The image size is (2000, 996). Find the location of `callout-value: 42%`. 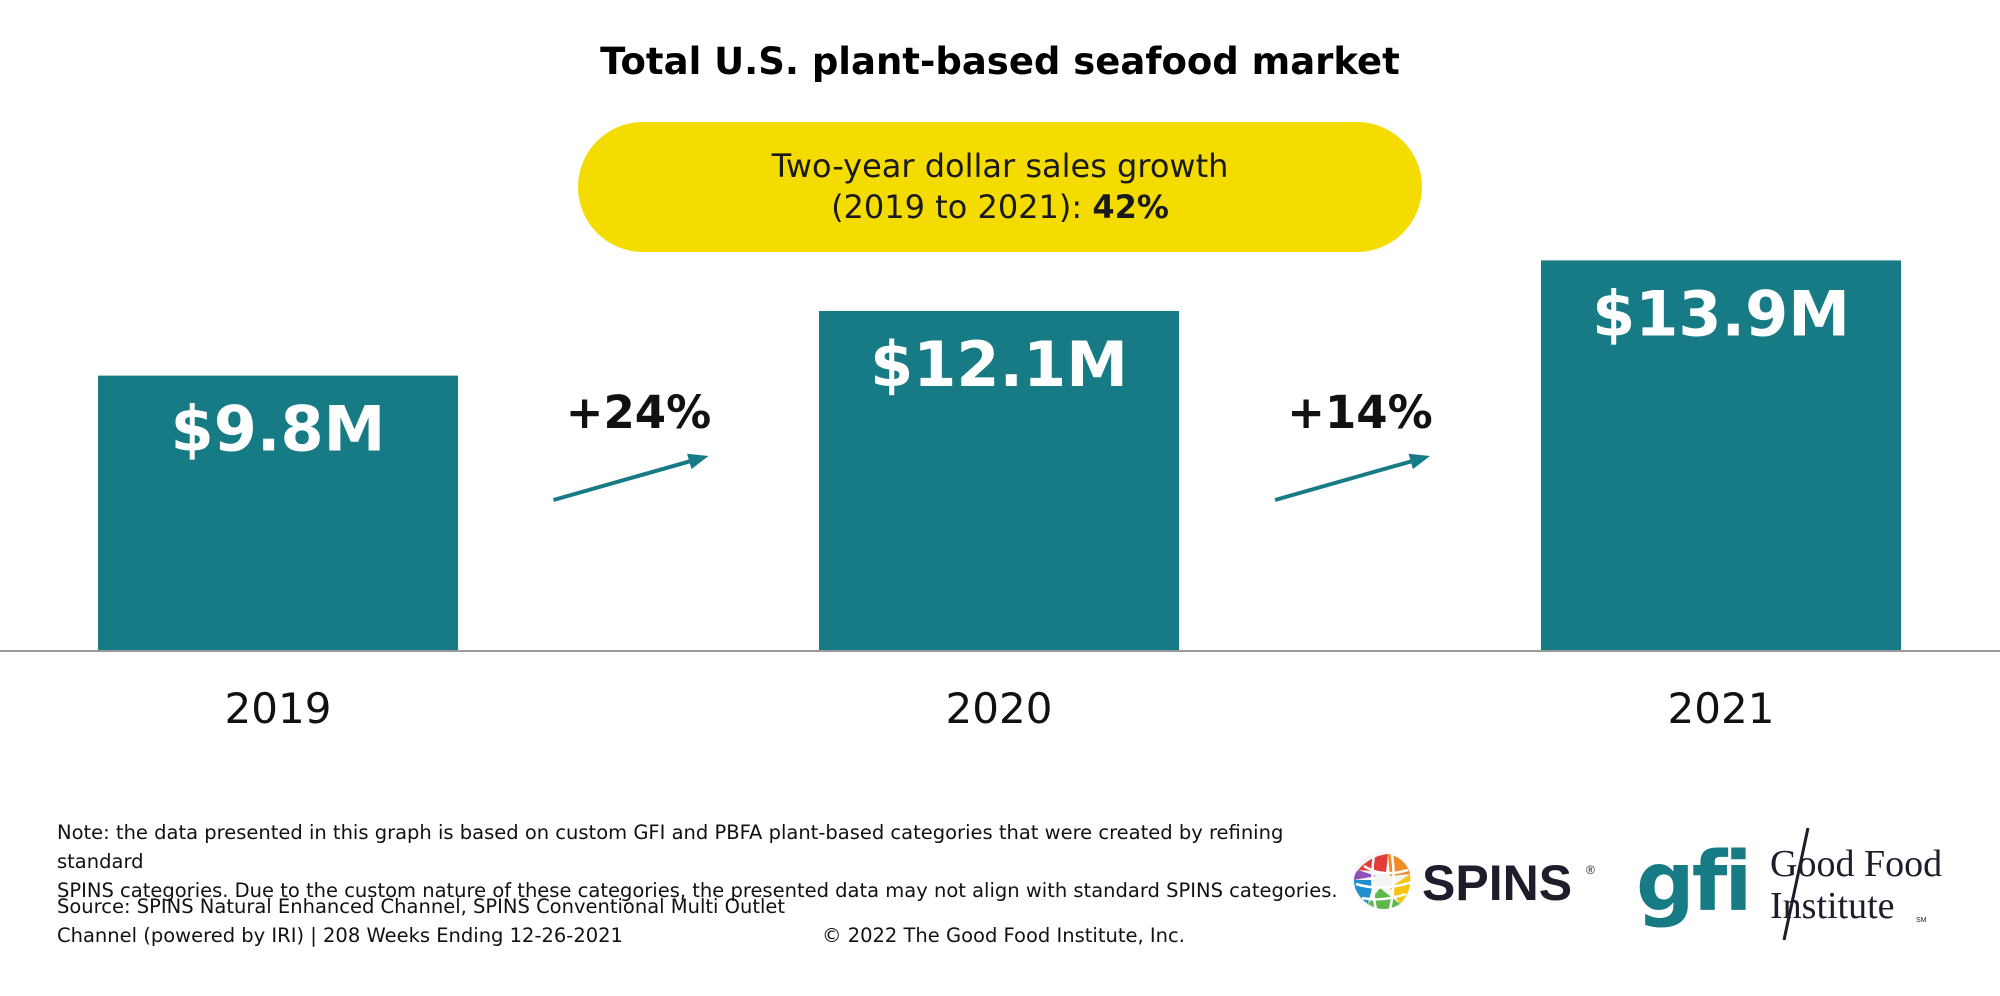

callout-value: 42% is located at coordinates (1130, 207).